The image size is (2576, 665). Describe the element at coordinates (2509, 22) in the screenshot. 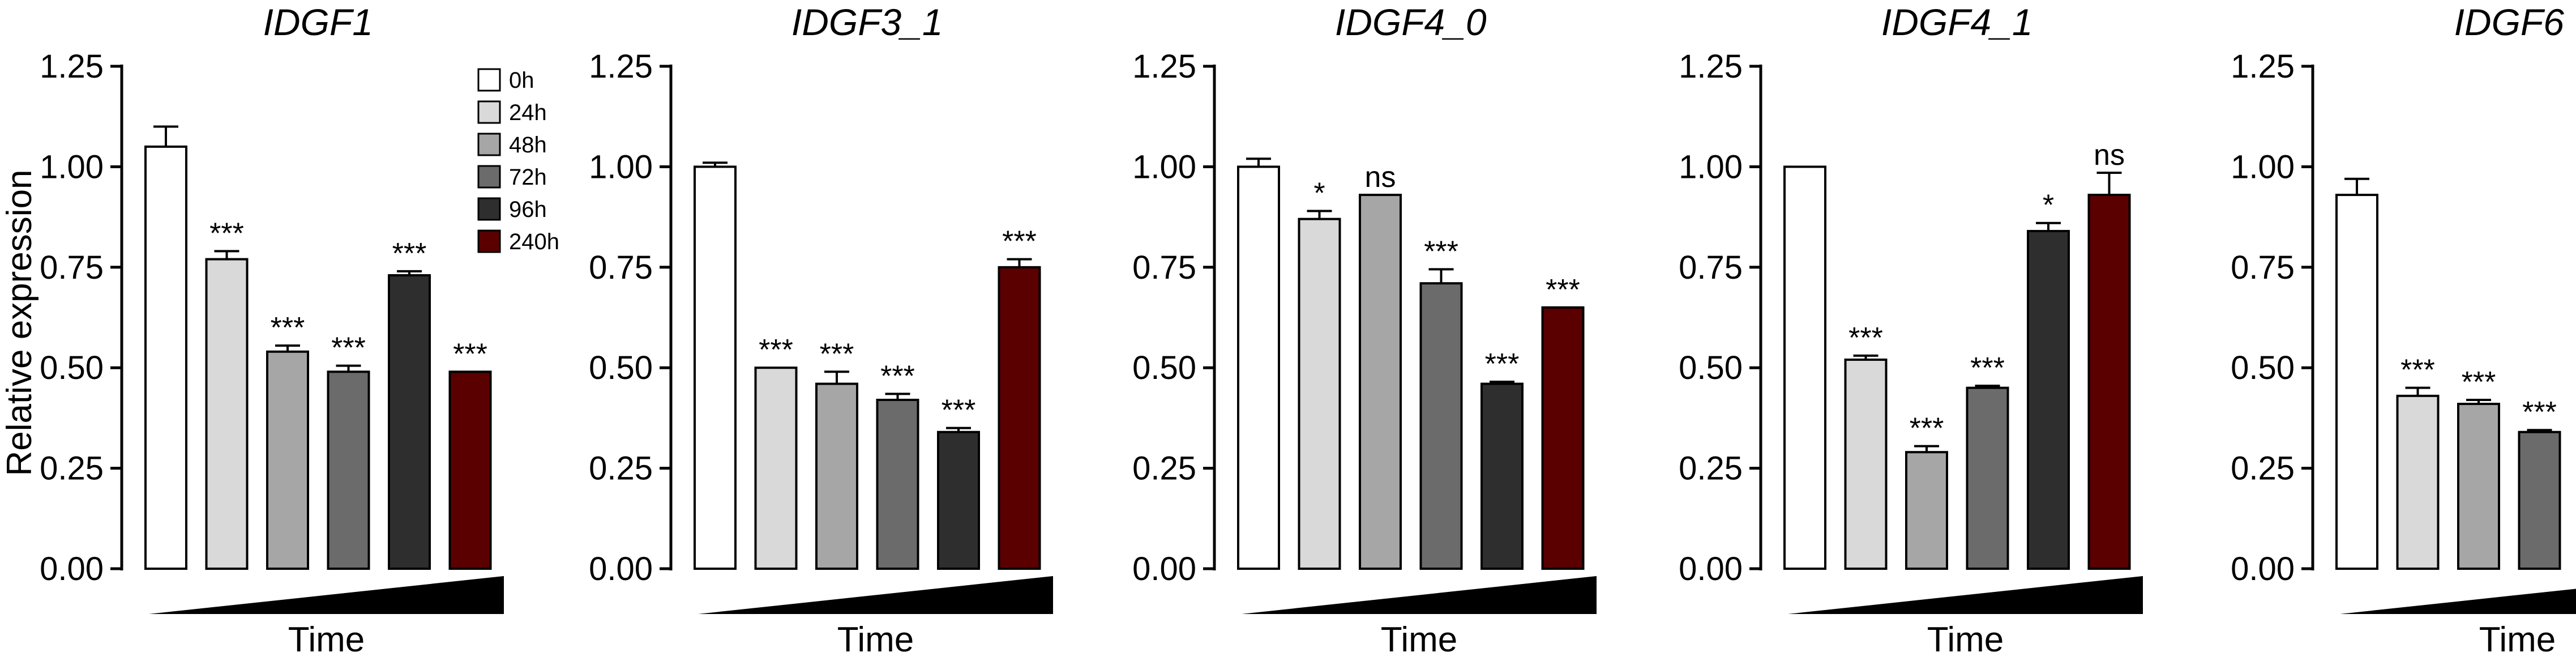

I see `panel-title: IDGF6` at that location.